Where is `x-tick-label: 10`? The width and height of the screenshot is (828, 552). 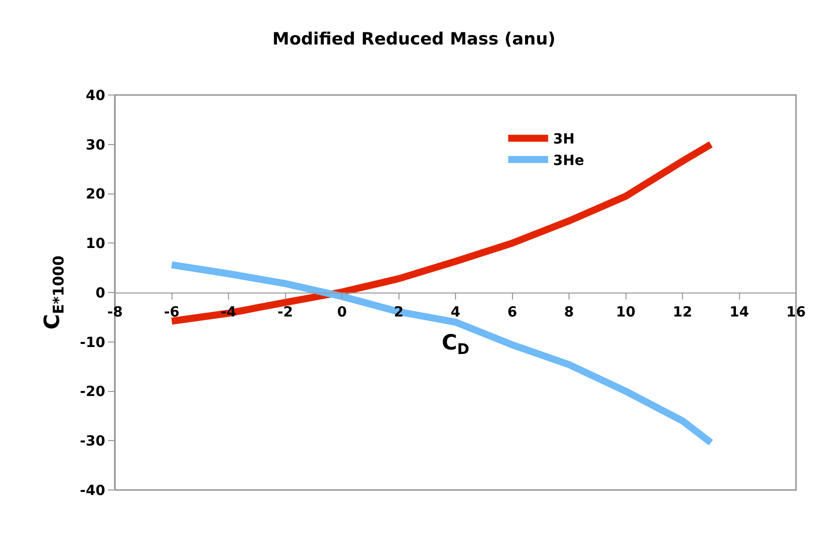 x-tick-label: 10 is located at coordinates (626, 312).